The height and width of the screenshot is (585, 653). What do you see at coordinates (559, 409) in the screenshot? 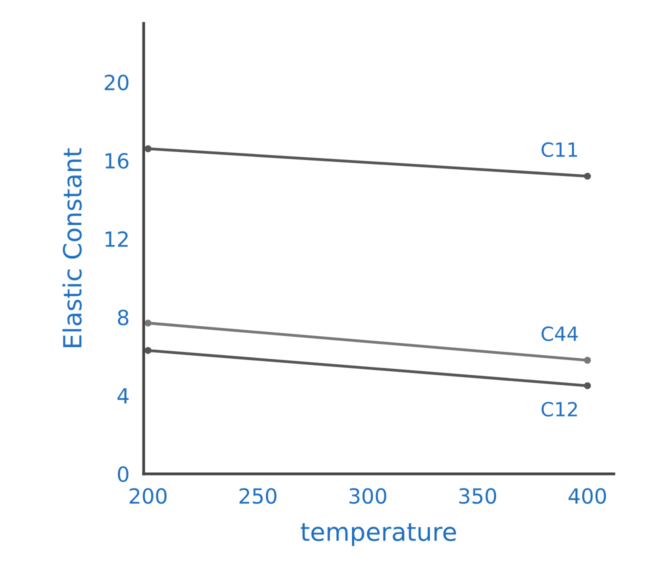
I see `series-label: C12` at bounding box center [559, 409].